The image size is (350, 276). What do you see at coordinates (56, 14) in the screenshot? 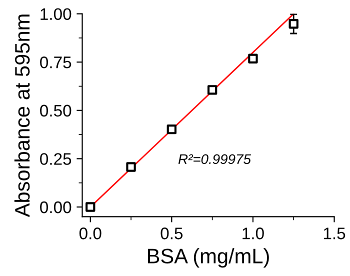
I see `y-tick-label: 1.00` at bounding box center [56, 14].